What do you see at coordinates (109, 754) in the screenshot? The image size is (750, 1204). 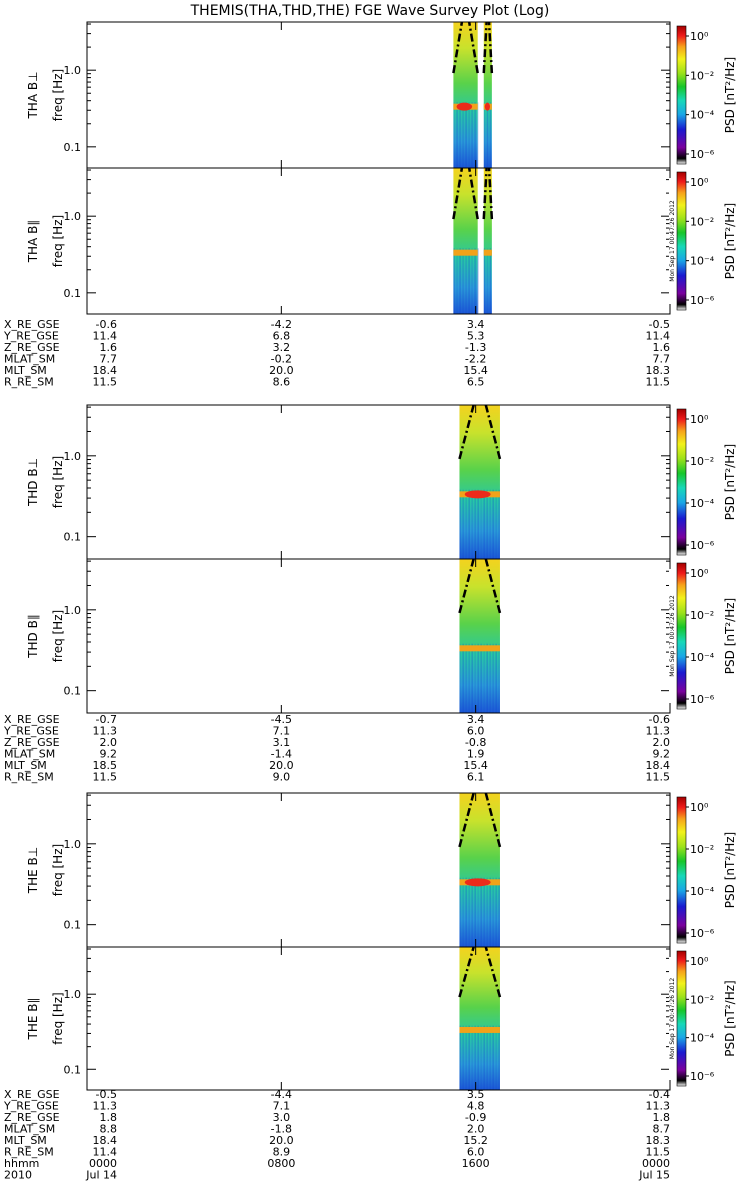 I see `ephemeris-value: 9.2` at bounding box center [109, 754].